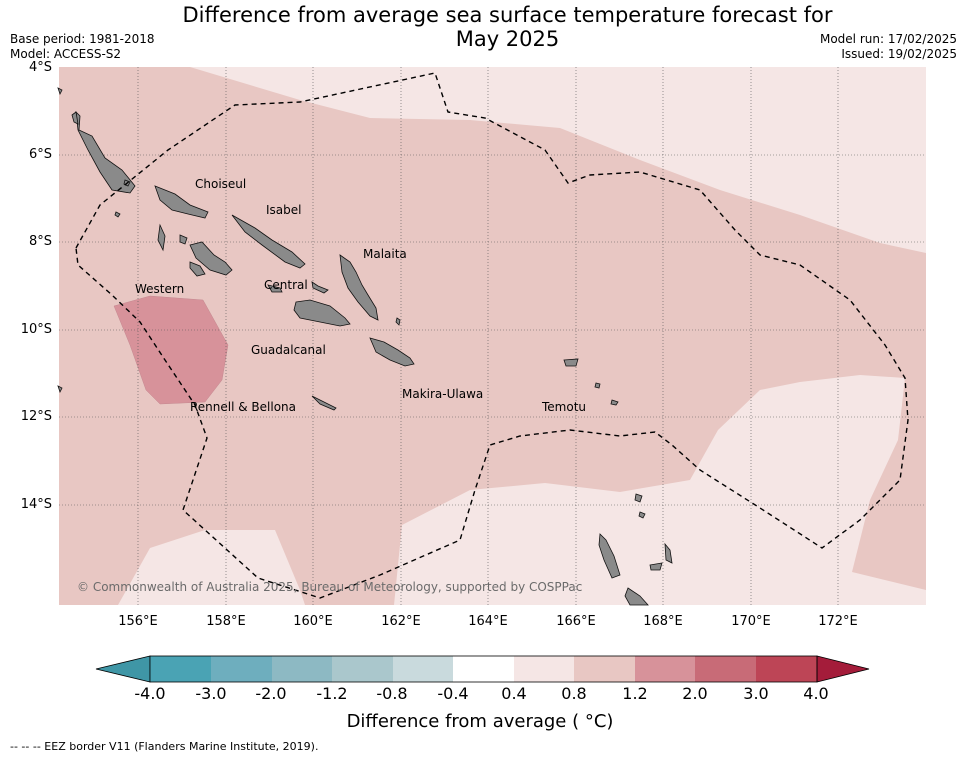  I want to click on colorbar, so click(482, 669).